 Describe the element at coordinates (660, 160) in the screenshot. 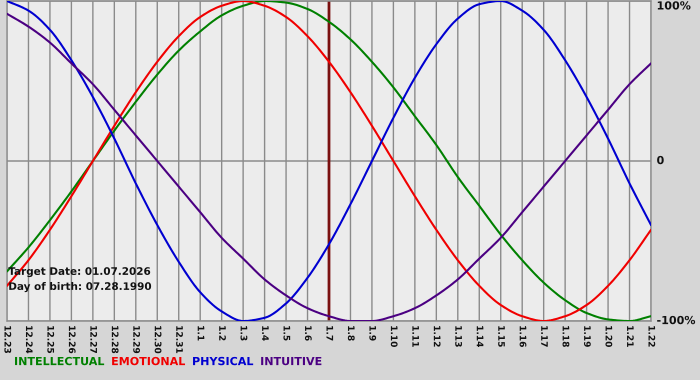

I see `y-tick-label: 0` at that location.